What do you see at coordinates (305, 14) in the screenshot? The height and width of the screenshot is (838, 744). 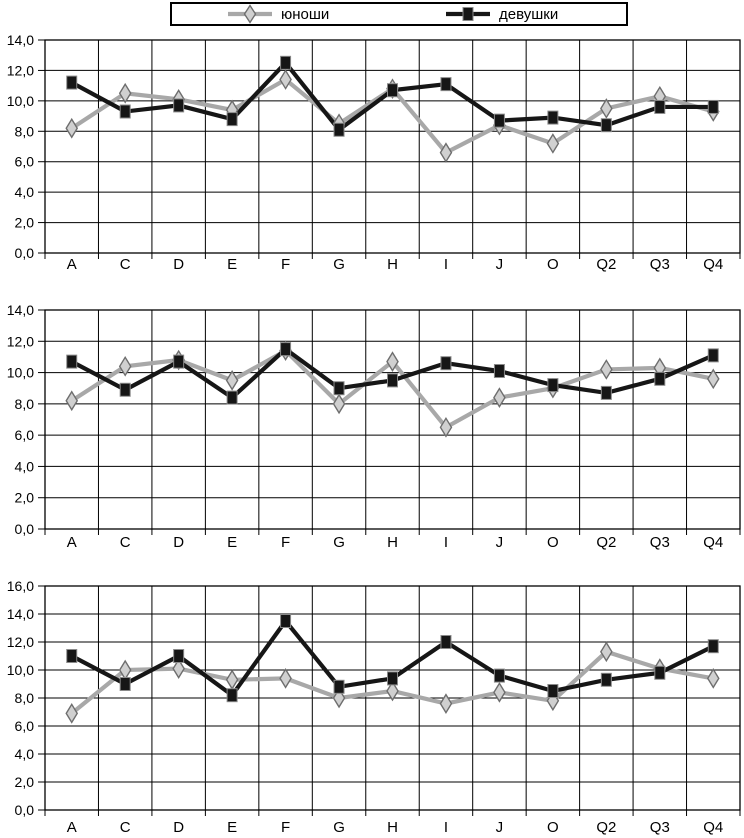 I see `legend-label-boys: юноши` at bounding box center [305, 14].